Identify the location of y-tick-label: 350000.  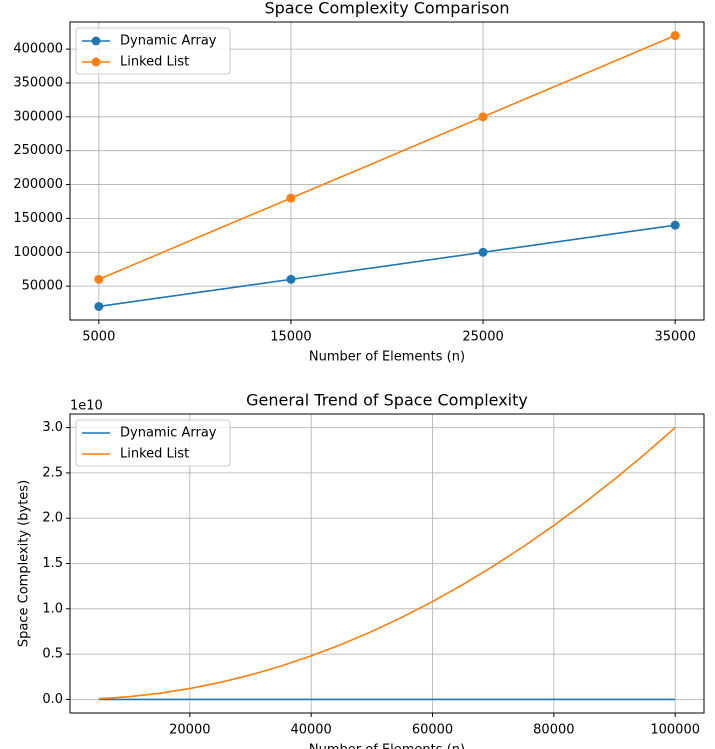
(38, 82).